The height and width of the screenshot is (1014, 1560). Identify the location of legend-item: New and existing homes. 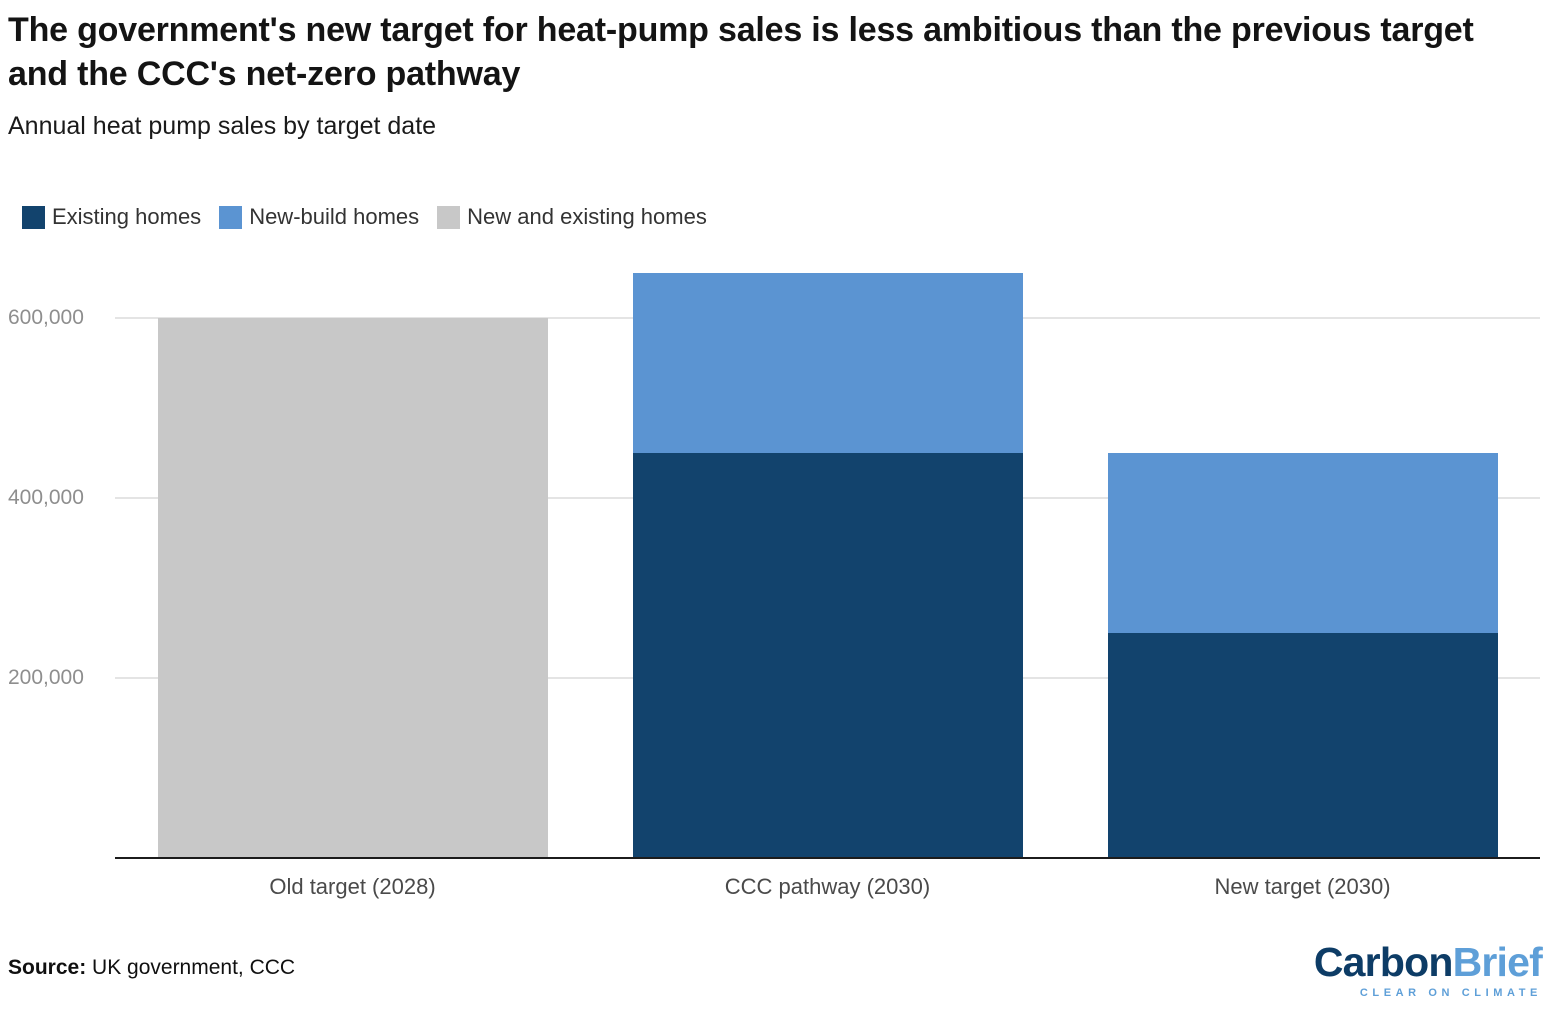
(572, 217).